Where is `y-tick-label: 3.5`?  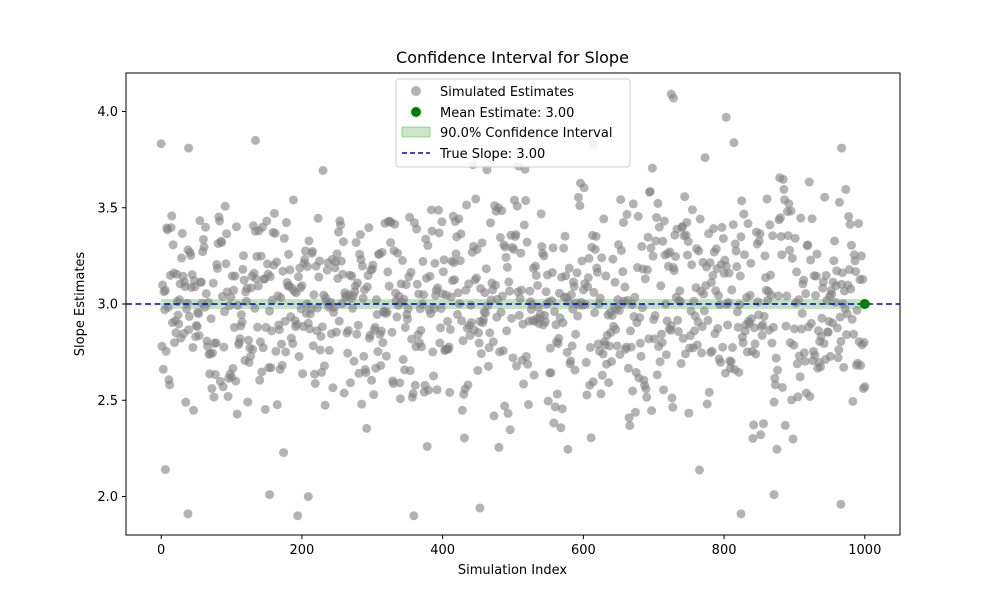
y-tick-label: 3.5 is located at coordinates (107, 208).